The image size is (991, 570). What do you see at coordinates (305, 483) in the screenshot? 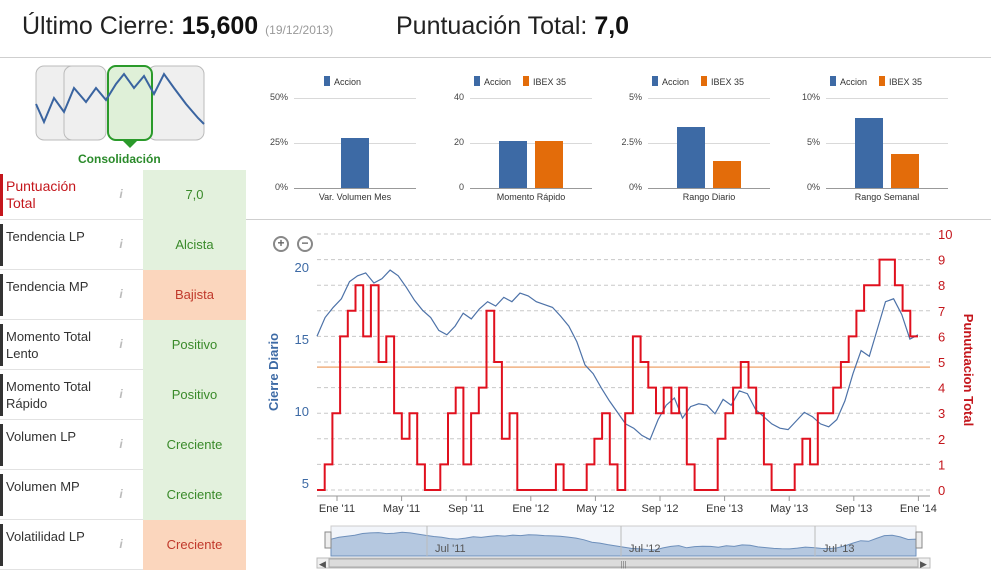
I see `y-axis-tick: 5` at bounding box center [305, 483].